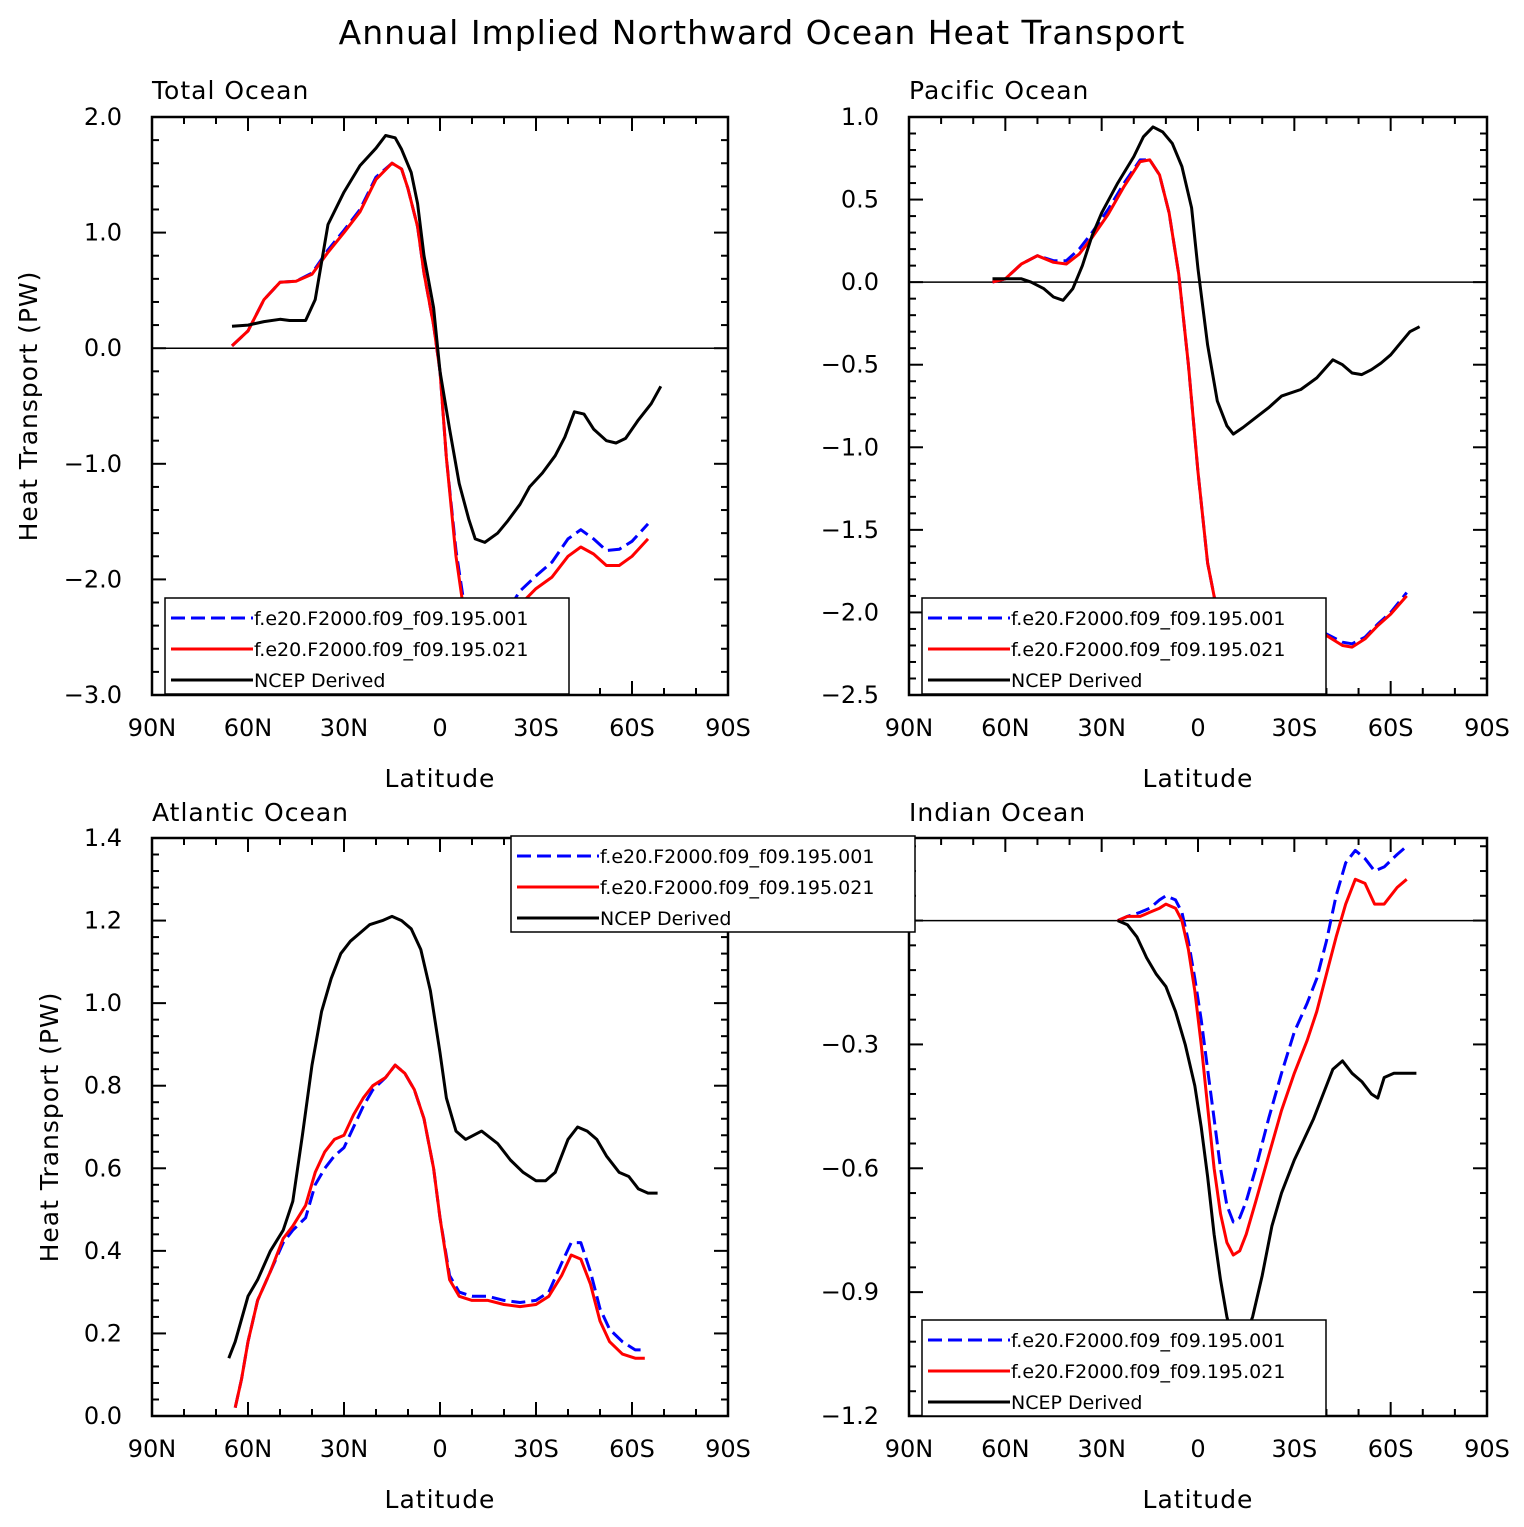 Image resolution: width=1524 pixels, height=1527 pixels. What do you see at coordinates (850, 530) in the screenshot?
I see `y-tick-label: −1.5` at bounding box center [850, 530].